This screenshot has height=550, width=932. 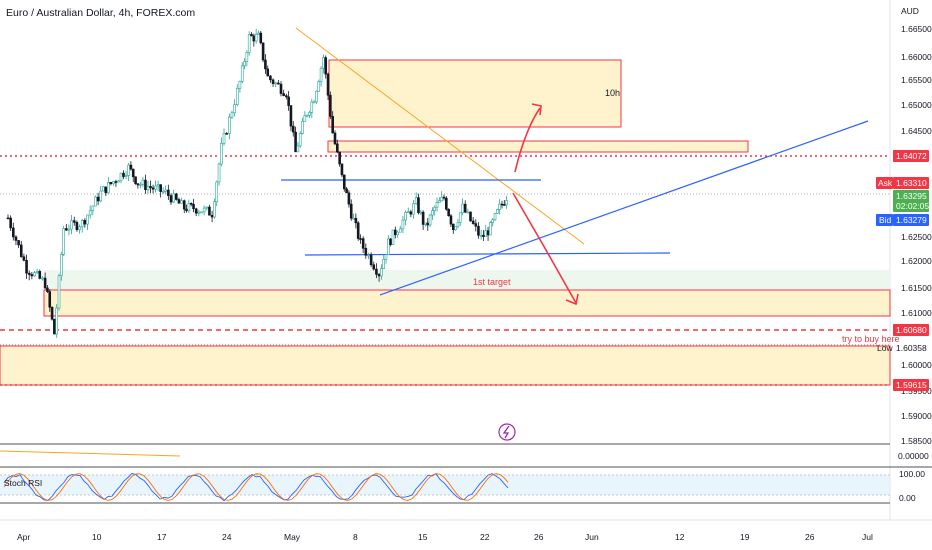 I want to click on tag-last-price: 1.63295 02:02:05, so click(x=911, y=201).